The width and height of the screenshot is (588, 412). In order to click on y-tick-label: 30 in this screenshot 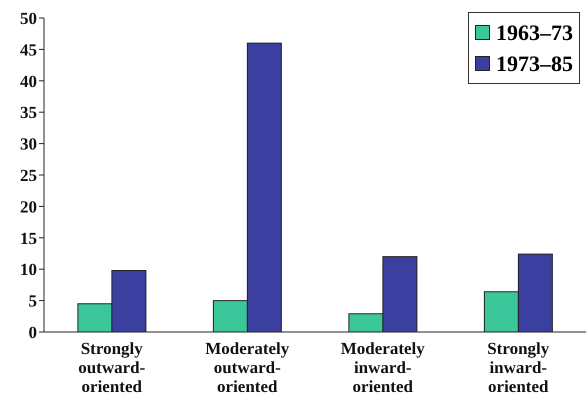, I will do `click(28, 144)`.